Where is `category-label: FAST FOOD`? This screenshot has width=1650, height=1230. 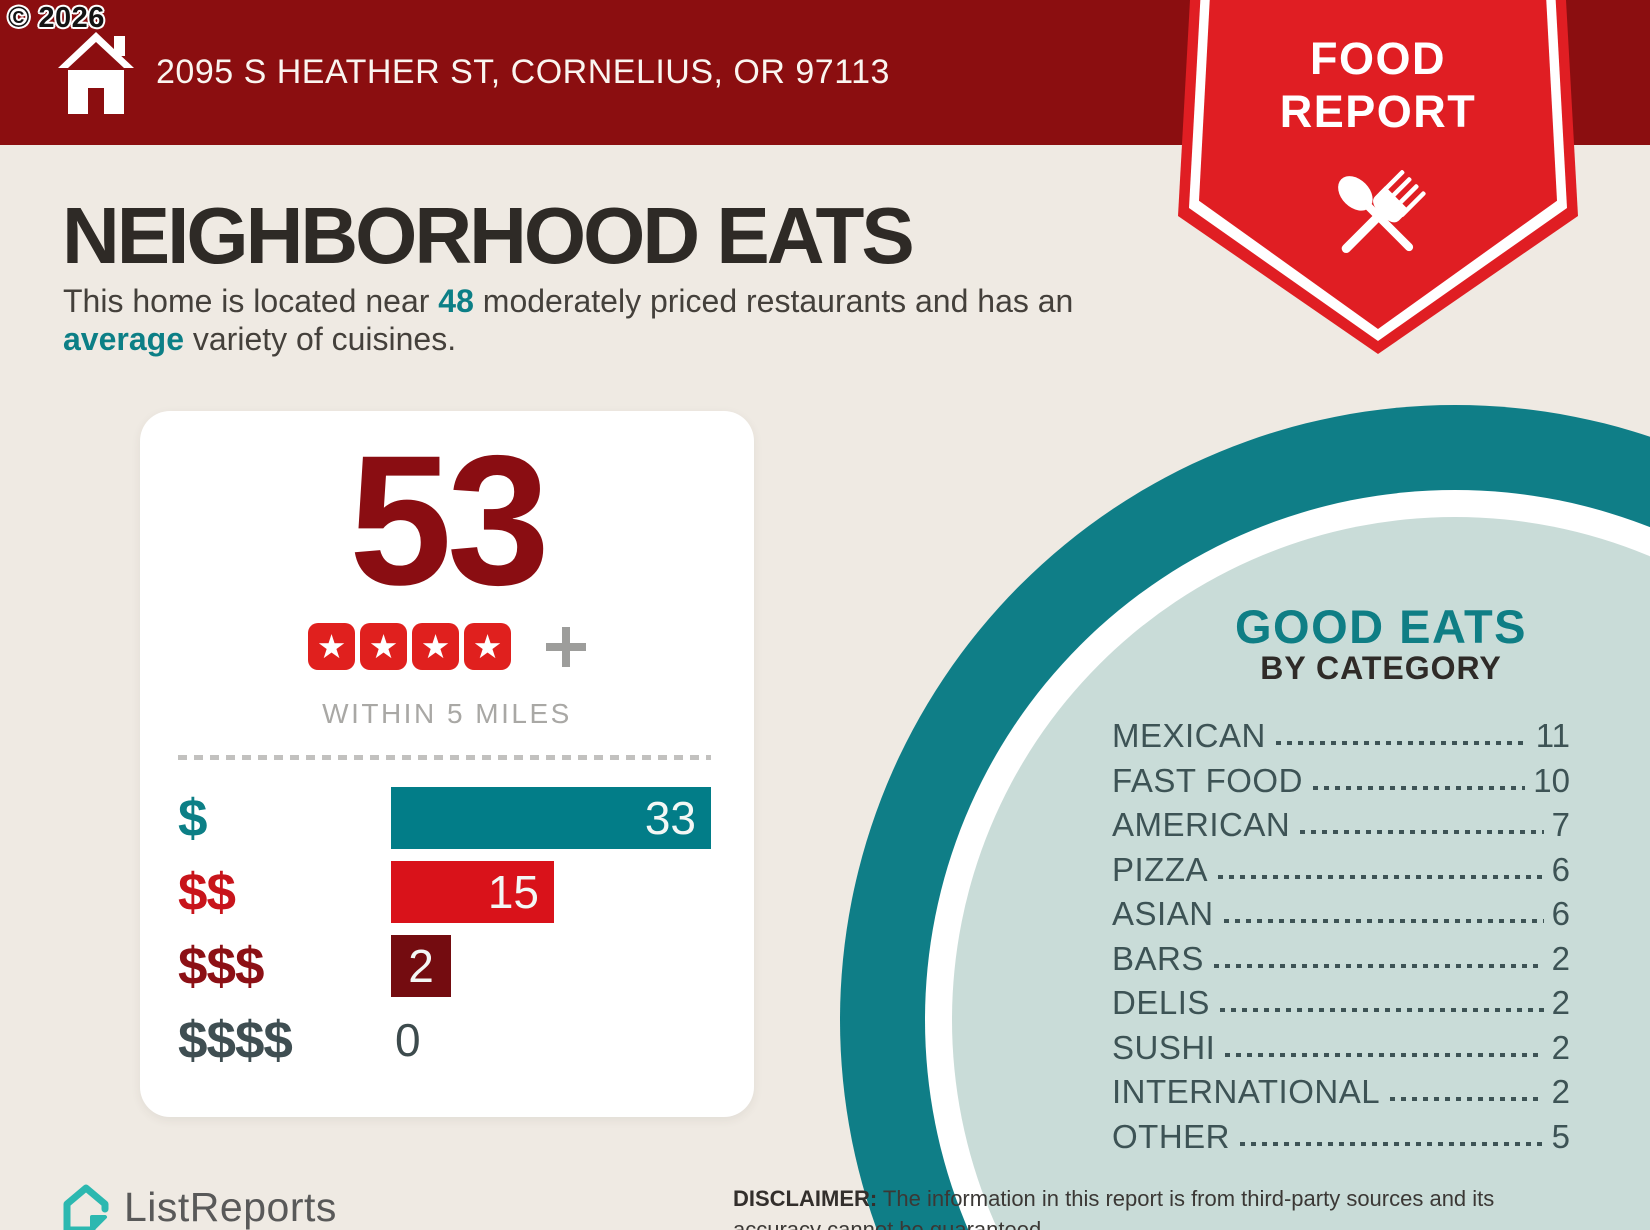 category-label: FAST FOOD is located at coordinates (1207, 780).